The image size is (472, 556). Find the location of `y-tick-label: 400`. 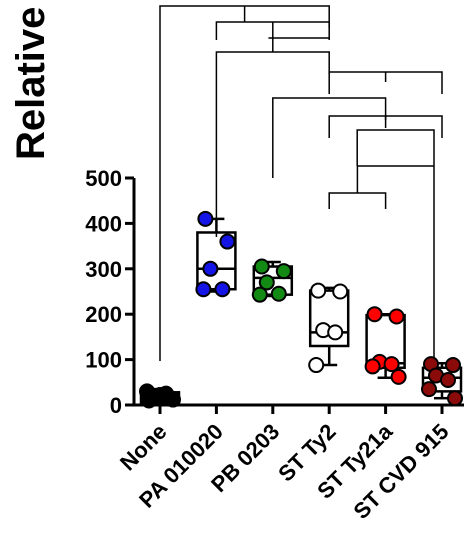

y-tick-label: 400 is located at coordinates (103, 223).